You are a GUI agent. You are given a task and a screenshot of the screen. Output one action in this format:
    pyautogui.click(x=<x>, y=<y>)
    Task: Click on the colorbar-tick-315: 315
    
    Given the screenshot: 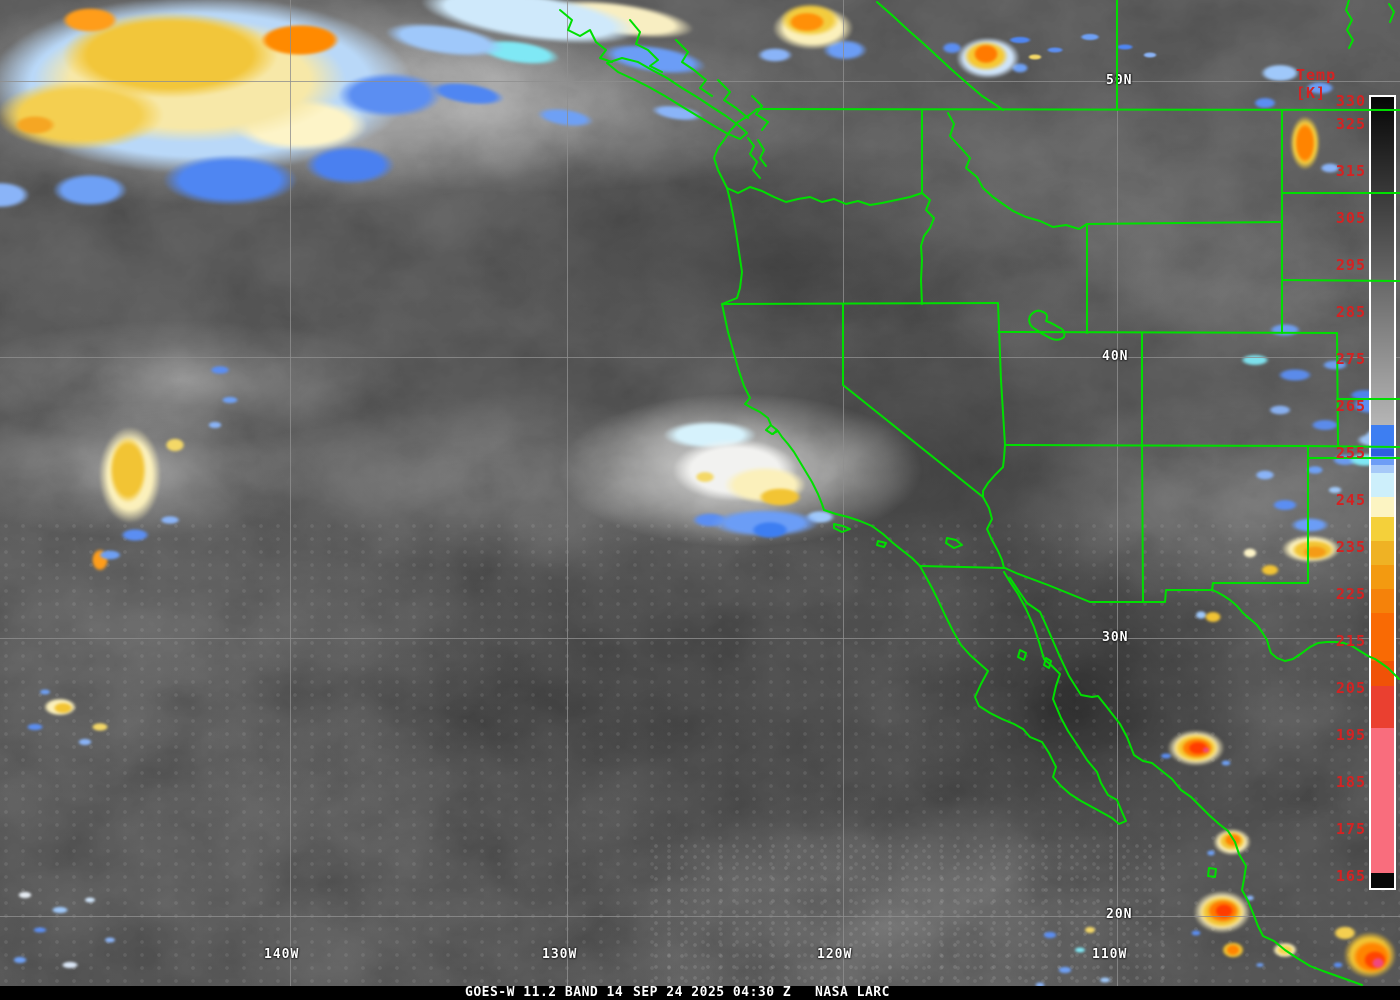 What is the action you would take?
    pyautogui.click(x=1350, y=171)
    